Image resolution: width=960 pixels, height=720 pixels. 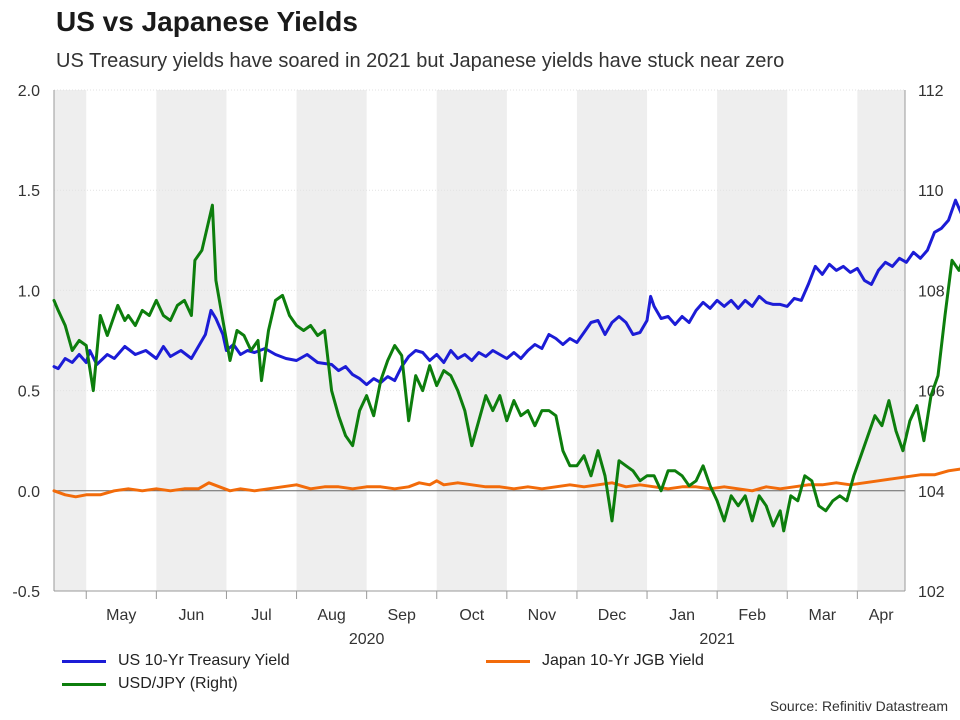 I want to click on year-tick-label: 2020, so click(x=367, y=639).